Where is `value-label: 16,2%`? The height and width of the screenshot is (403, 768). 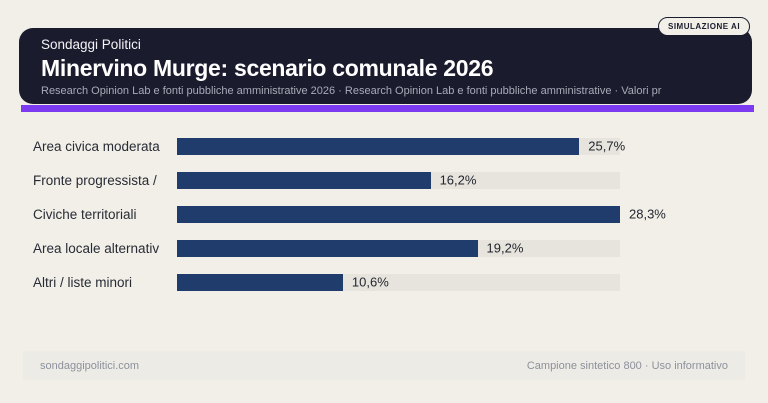
value-label: 16,2% is located at coordinates (458, 180).